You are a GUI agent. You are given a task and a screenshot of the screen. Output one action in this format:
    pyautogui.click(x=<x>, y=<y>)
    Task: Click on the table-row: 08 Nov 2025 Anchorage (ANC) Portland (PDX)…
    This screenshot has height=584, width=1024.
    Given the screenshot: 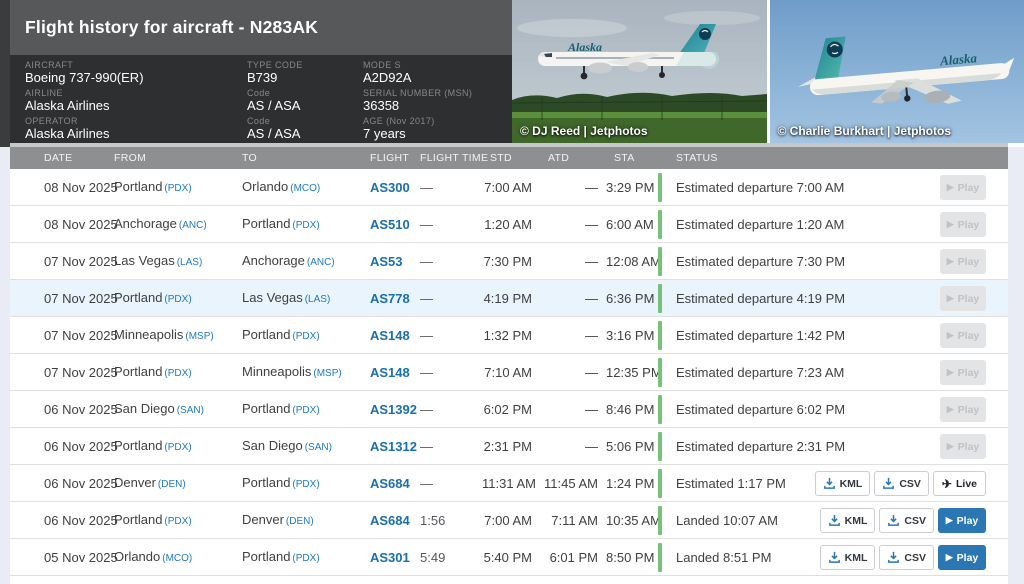 What is the action you would take?
    pyautogui.click(x=509, y=224)
    